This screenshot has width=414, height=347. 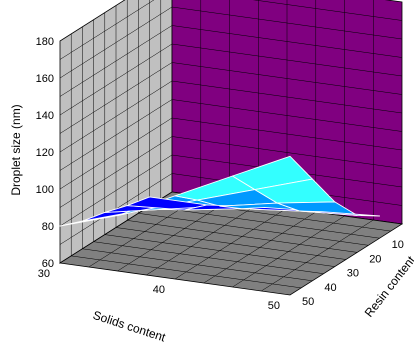 What do you see at coordinates (274, 306) in the screenshot?
I see `x-tick-label: 50` at bounding box center [274, 306].